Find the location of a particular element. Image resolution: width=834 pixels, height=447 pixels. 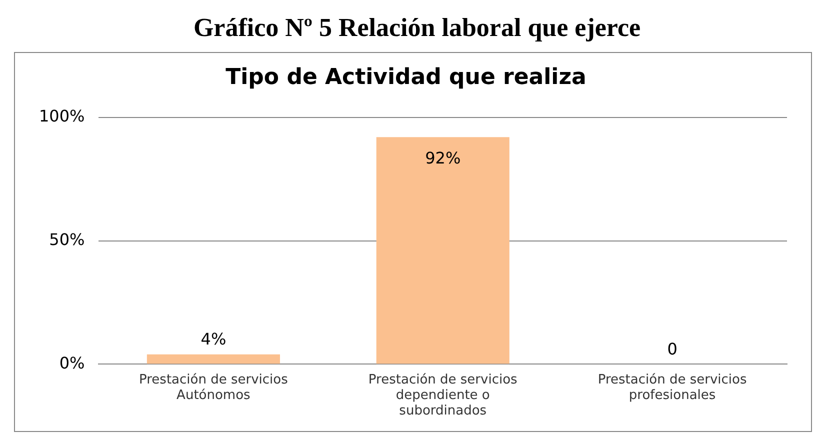

chart-subtitle: Tipo de Actividad que realiza is located at coordinates (406, 77).